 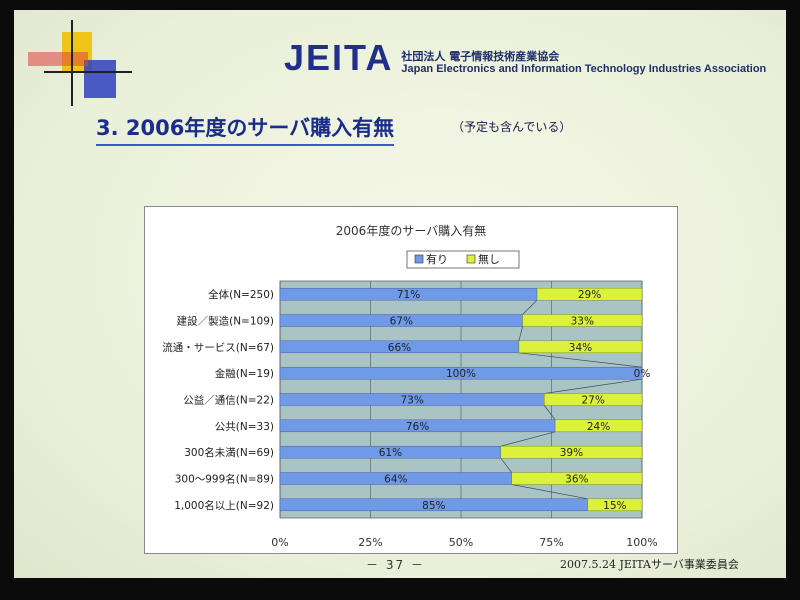 What do you see at coordinates (279, 542) in the screenshot?
I see `x-tick-label: 0%` at bounding box center [279, 542].